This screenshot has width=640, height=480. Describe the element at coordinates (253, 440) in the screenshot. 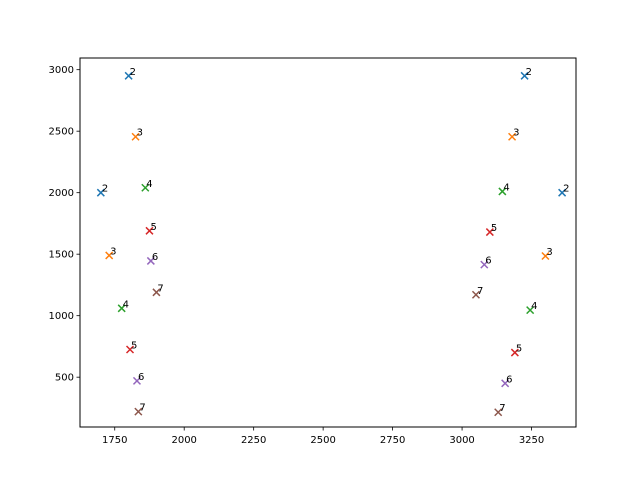

I see `x-tick-label: 2250` at that location.